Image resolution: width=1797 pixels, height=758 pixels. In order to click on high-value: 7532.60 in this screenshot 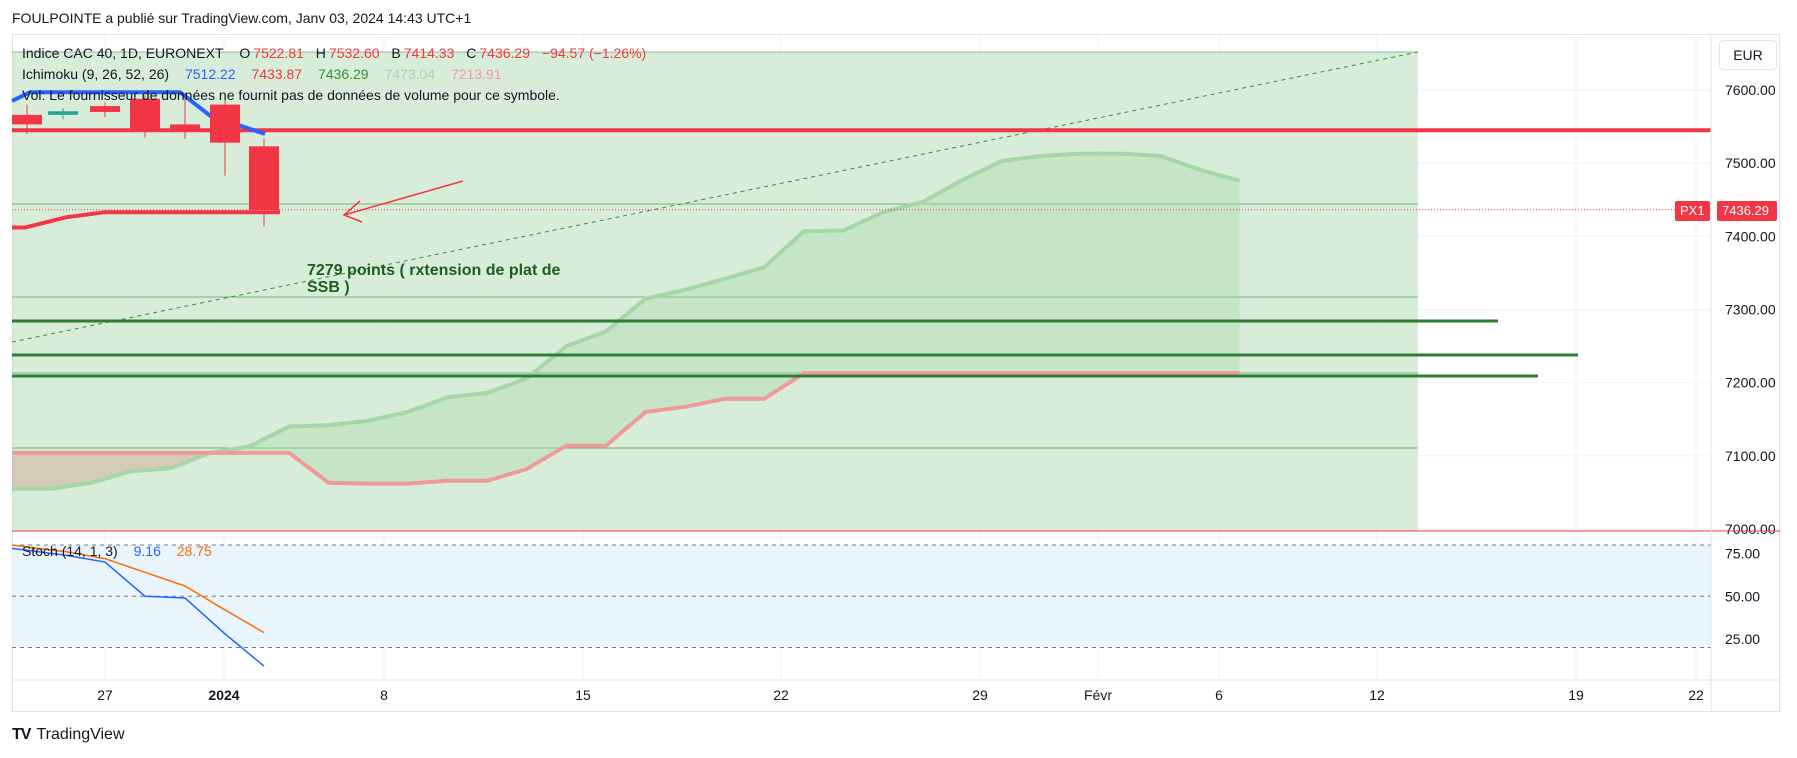, I will do `click(354, 53)`.